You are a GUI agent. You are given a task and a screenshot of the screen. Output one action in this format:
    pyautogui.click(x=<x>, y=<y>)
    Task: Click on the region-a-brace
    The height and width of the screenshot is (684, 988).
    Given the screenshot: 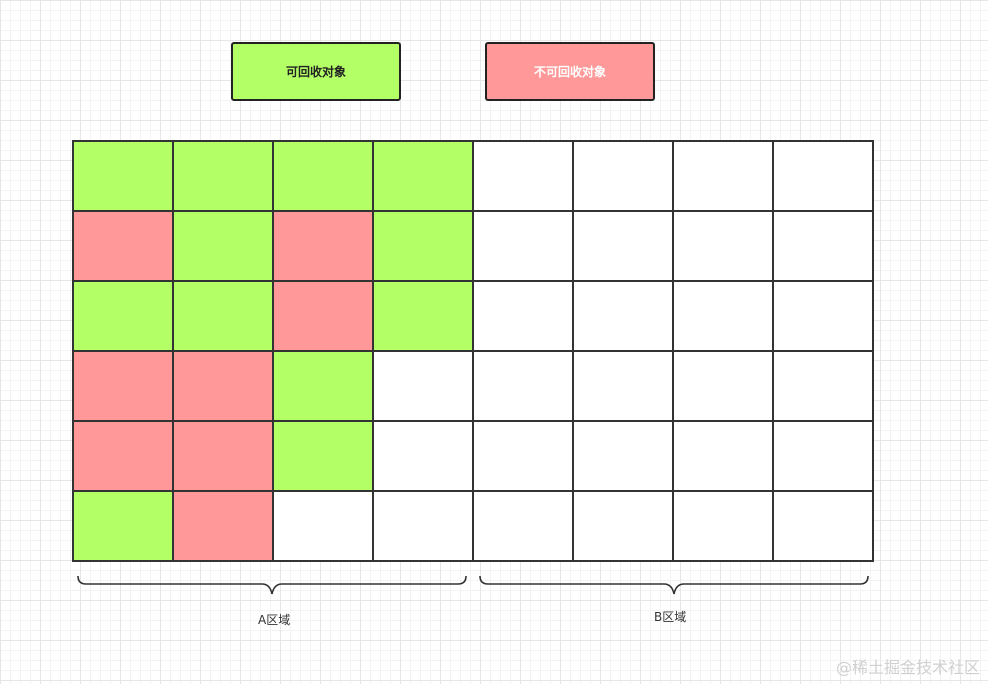 What is the action you would take?
    pyautogui.click(x=272, y=585)
    